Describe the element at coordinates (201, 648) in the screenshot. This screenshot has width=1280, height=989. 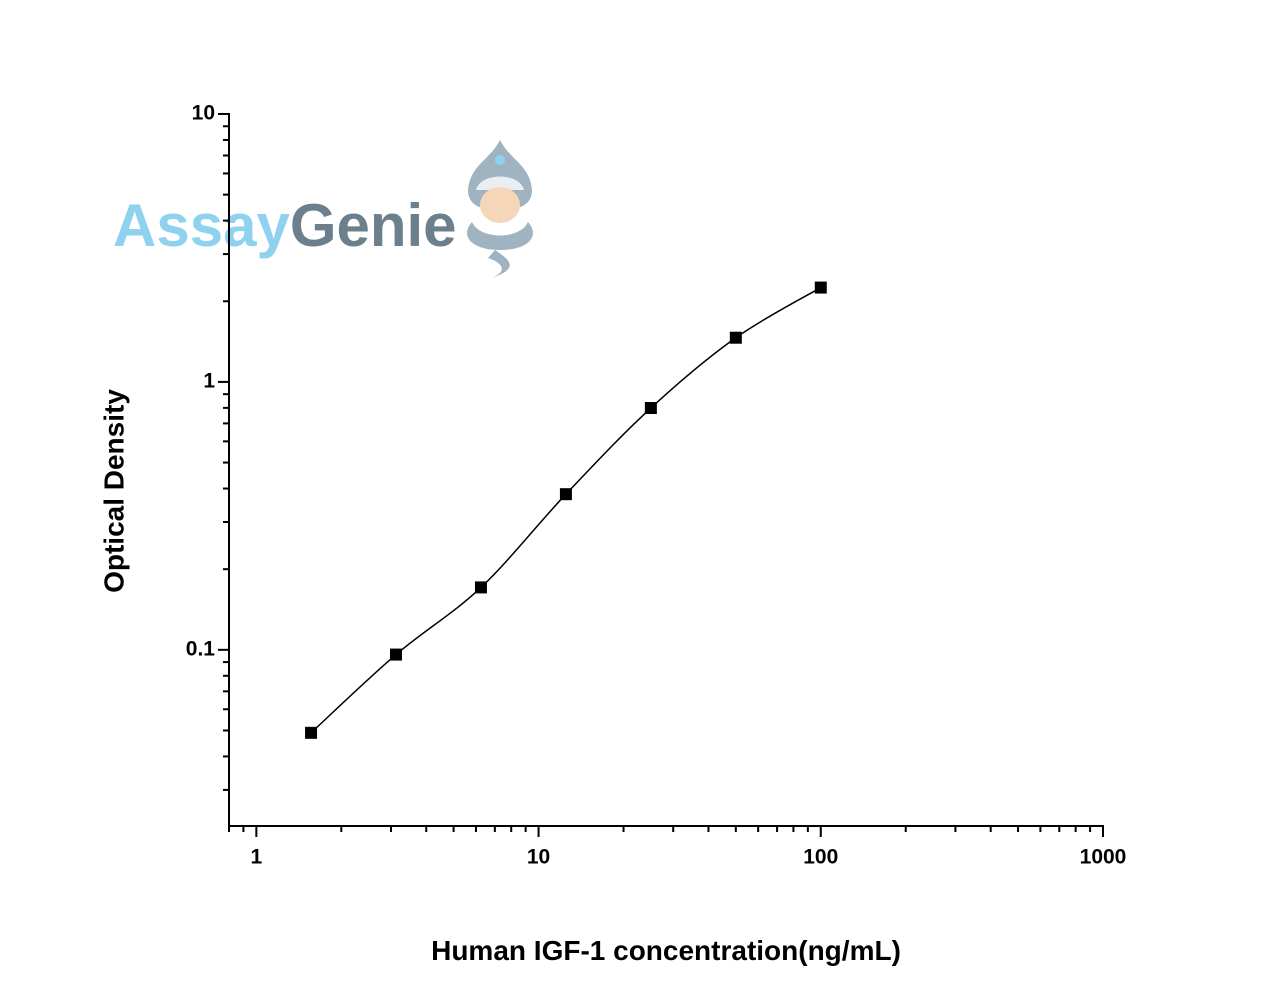
I see `y-tick-label: 0.1` at that location.